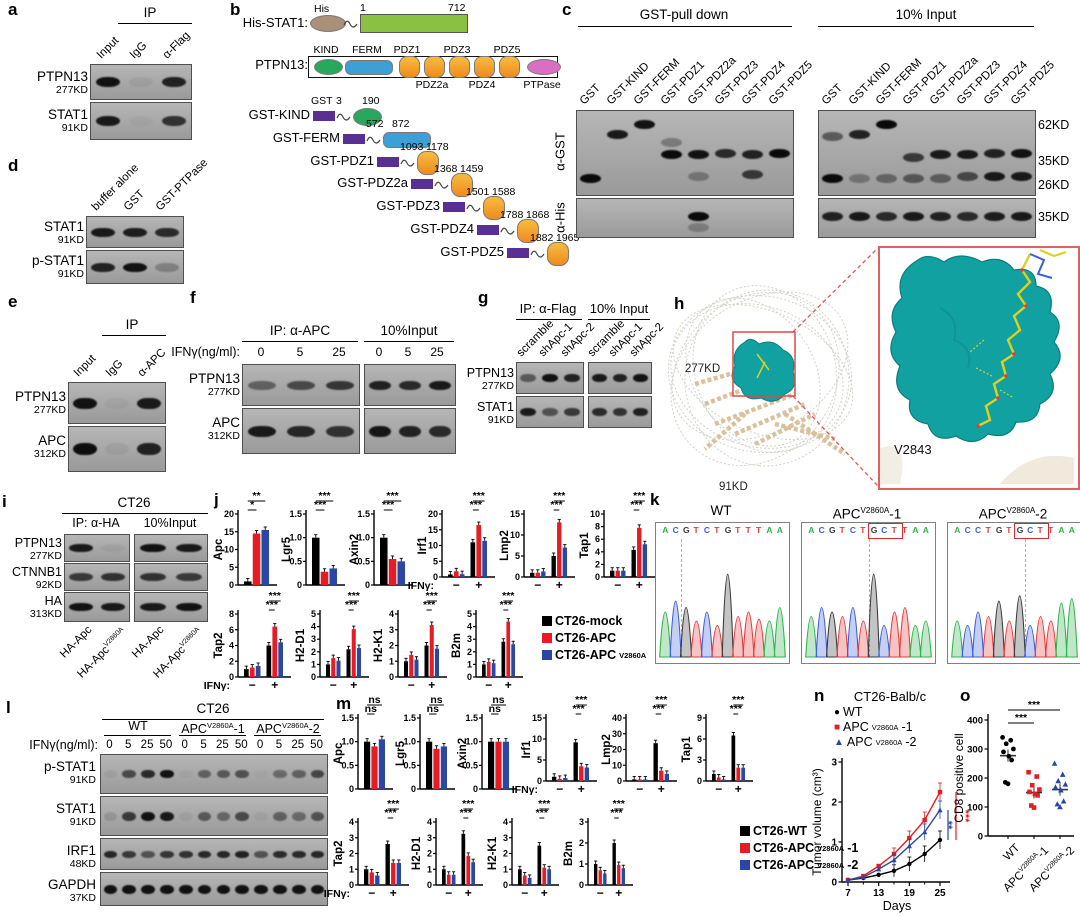 The width and height of the screenshot is (1080, 917). What do you see at coordinates (617, 718) in the screenshot?
I see `svg-text: 40` at bounding box center [617, 718].